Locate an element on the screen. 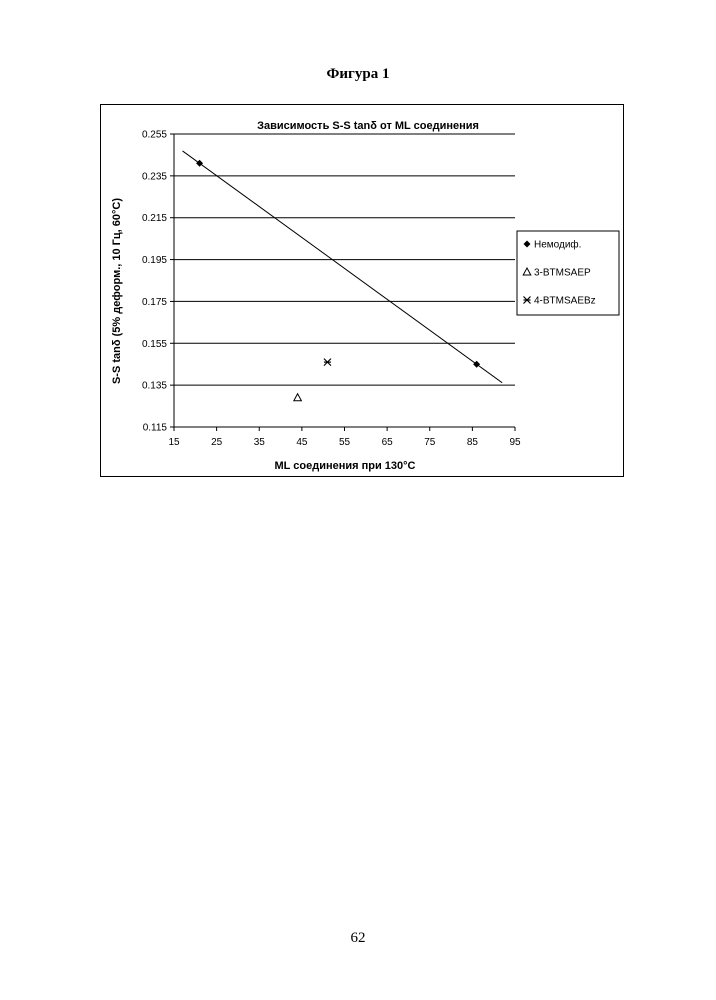 This screenshot has height=1000, width=716. y-tick-label-7: 0.115 is located at coordinates (155, 428).